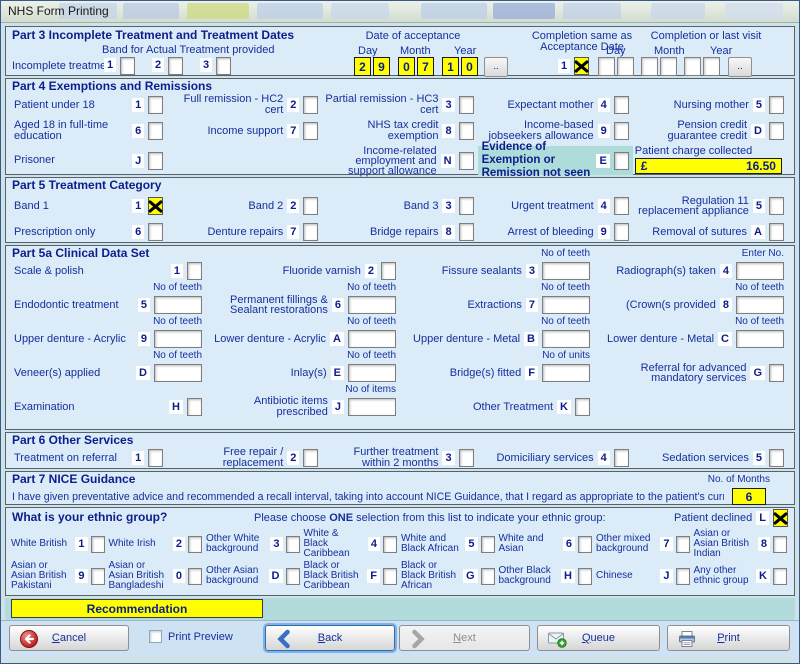 This screenshot has width=800, height=664. What do you see at coordinates (330, 638) in the screenshot?
I see `back-button: Back` at bounding box center [330, 638].